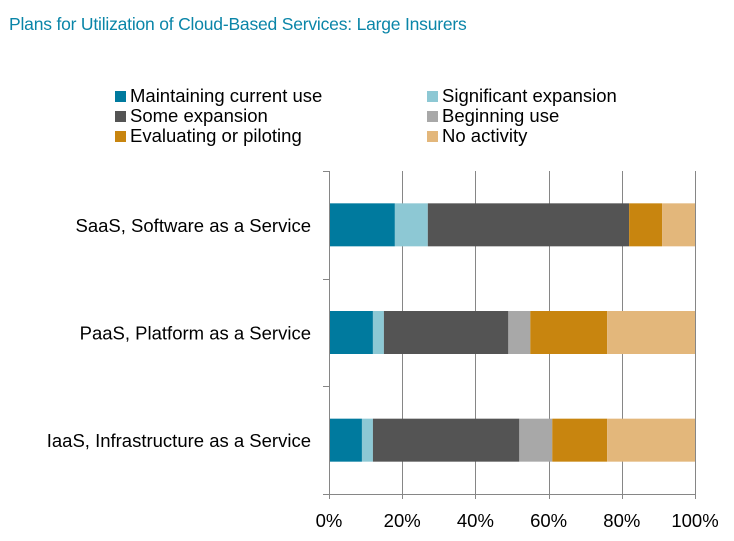  I want to click on legend-item-evaluating: Evaluating or piloting, so click(208, 136).